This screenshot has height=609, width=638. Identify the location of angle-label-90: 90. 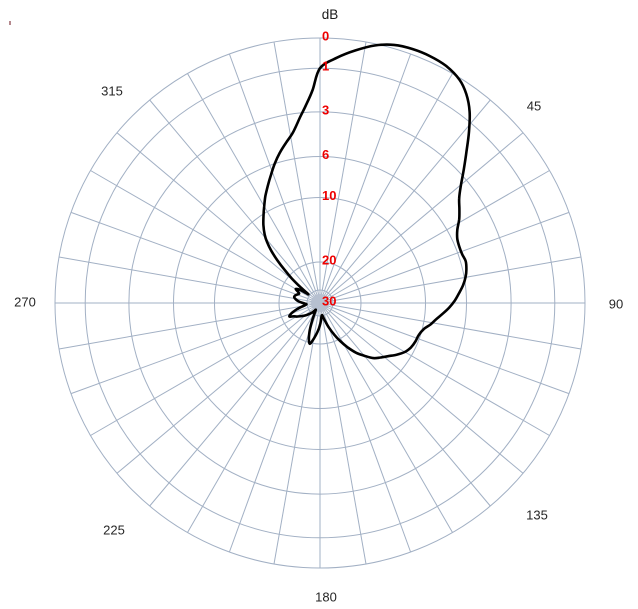
(616, 304).